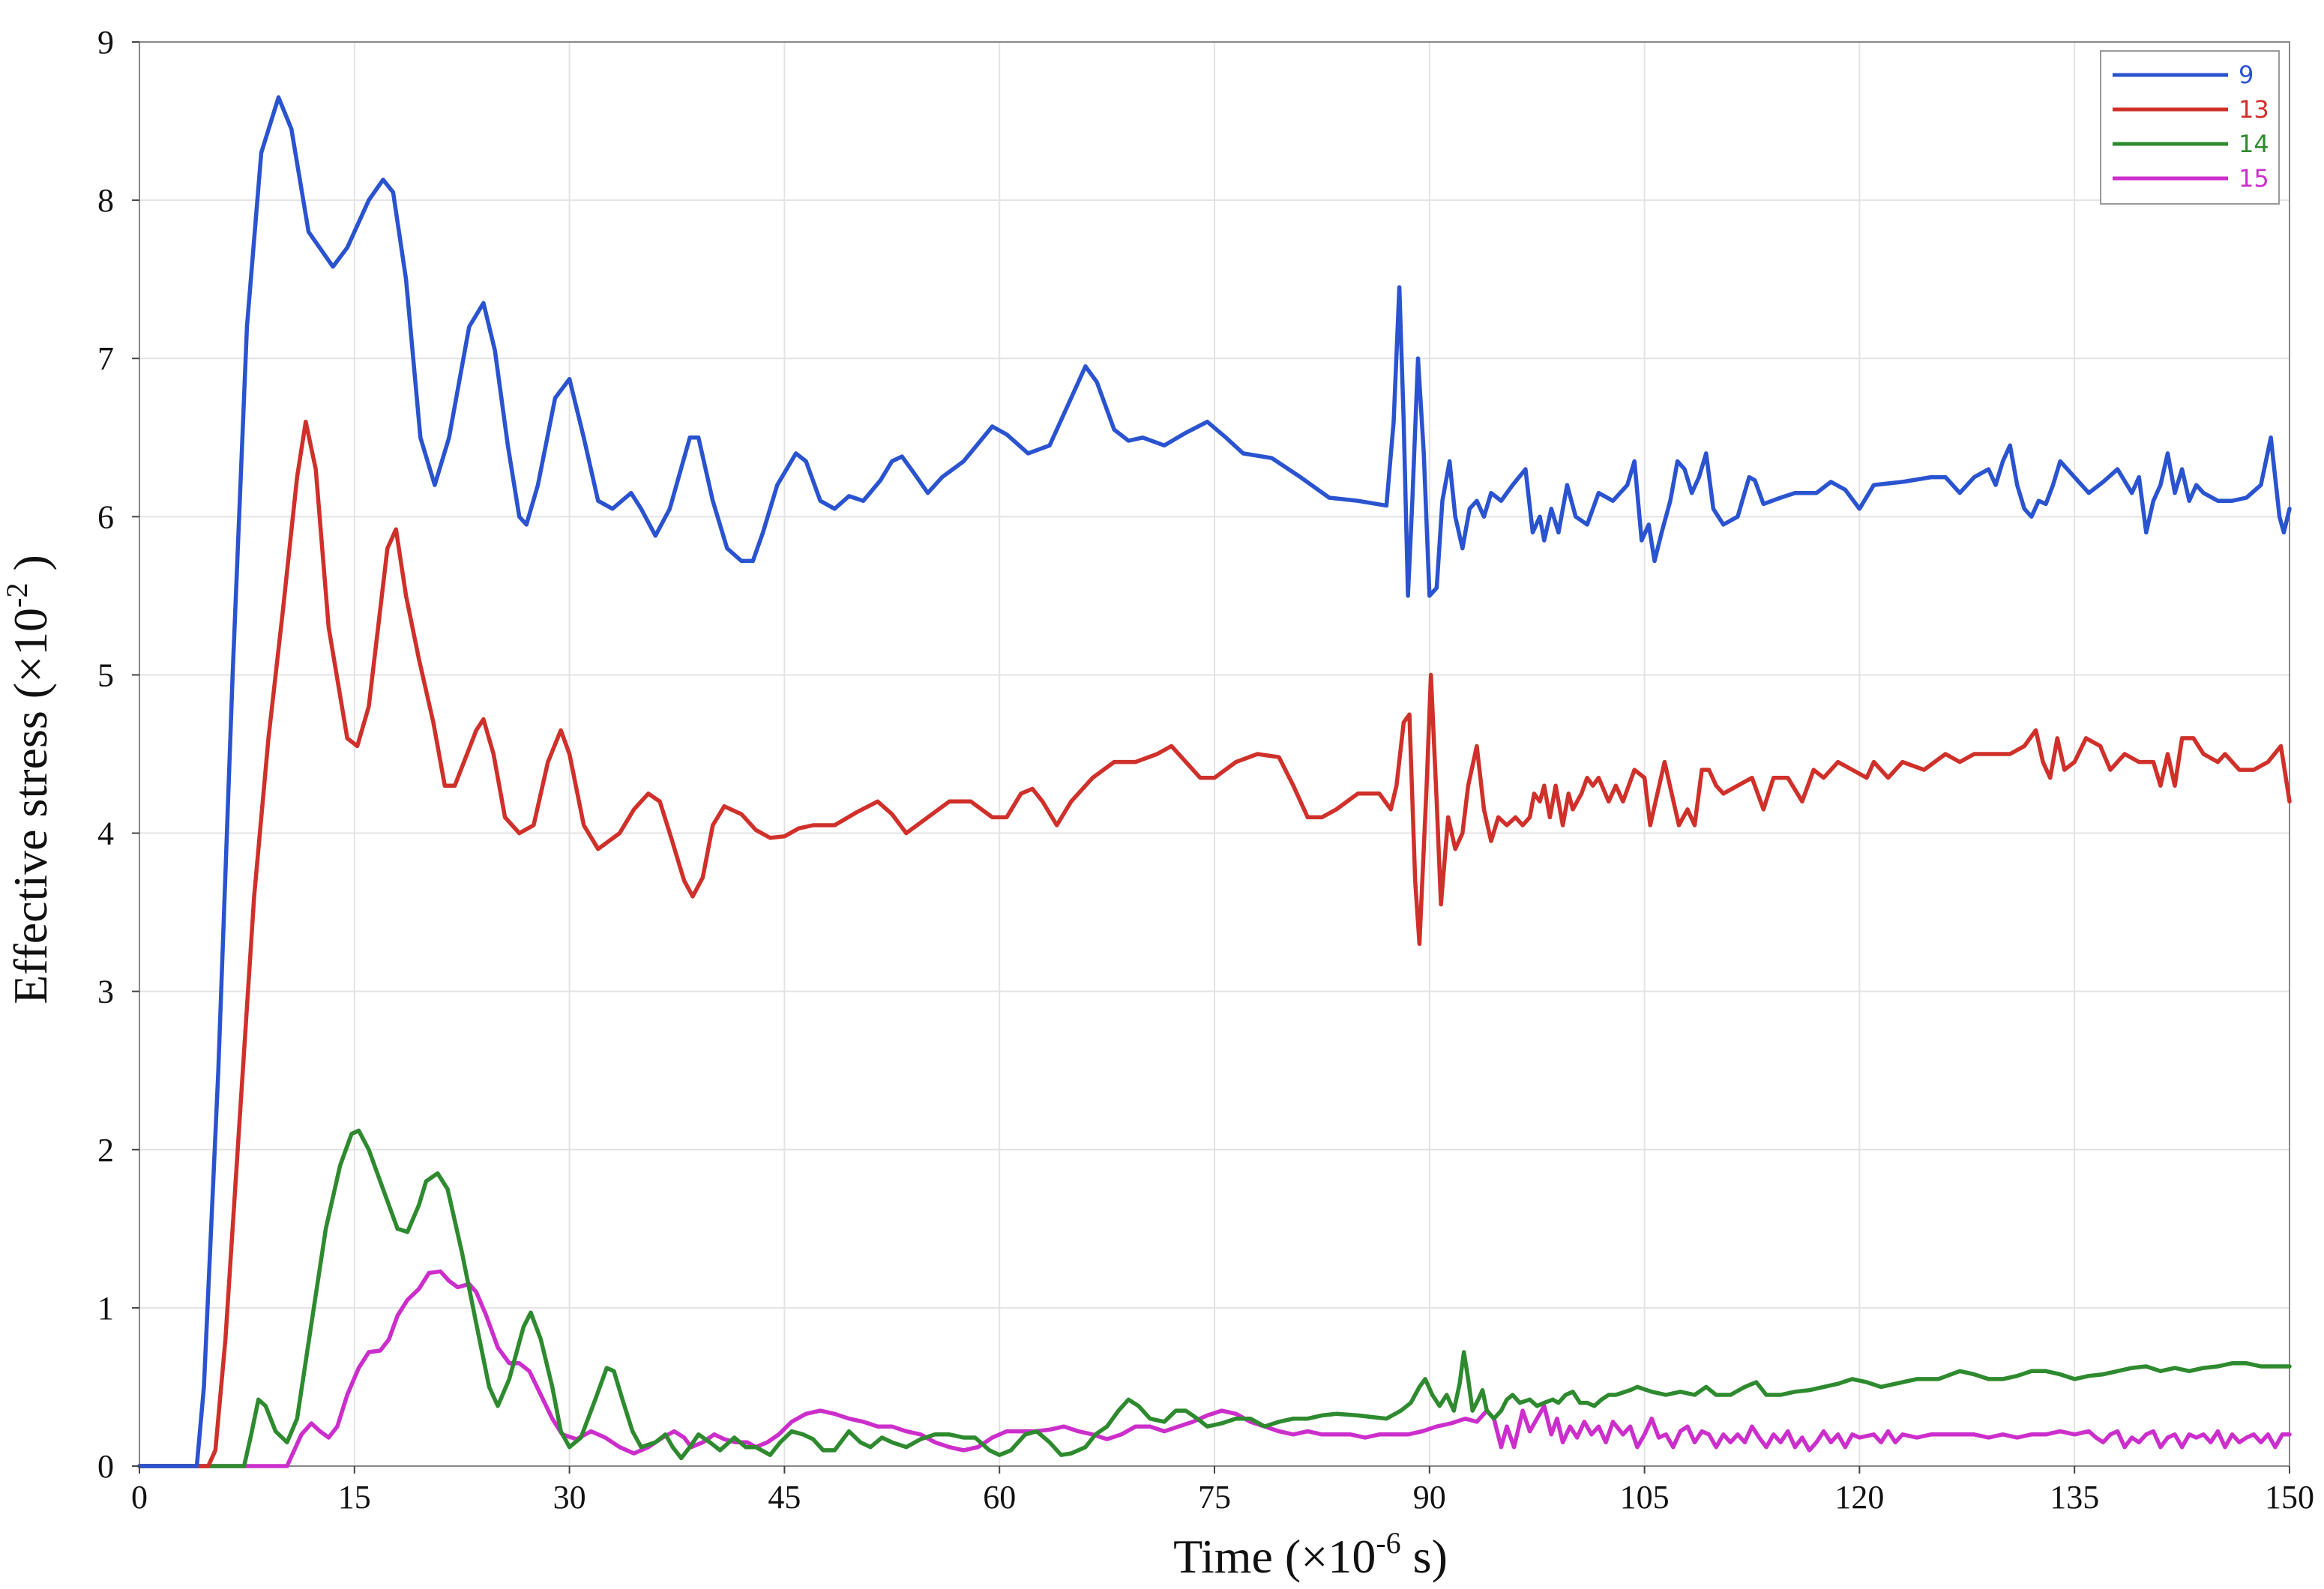 Image resolution: width=2324 pixels, height=1589 pixels. I want to click on x-tick-label: 30, so click(569, 1497).